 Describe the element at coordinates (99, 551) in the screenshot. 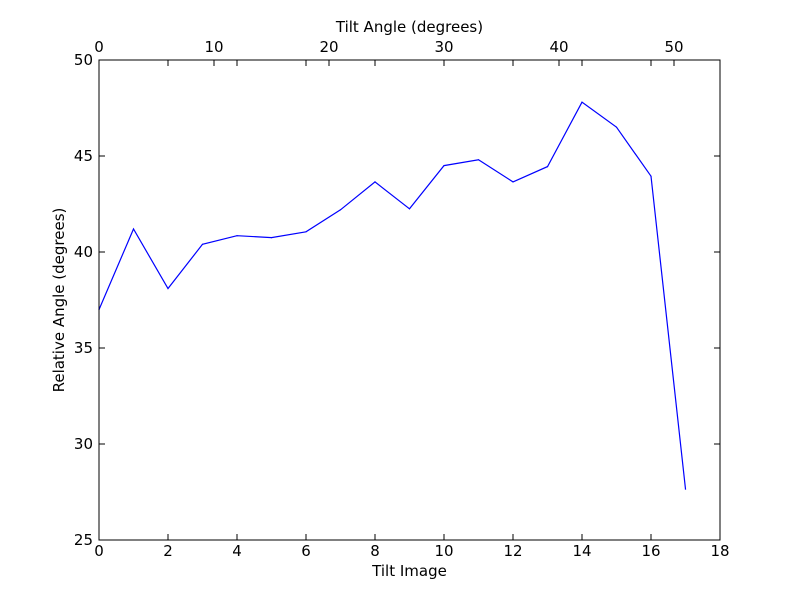

I see `x-tick-label: 0` at that location.